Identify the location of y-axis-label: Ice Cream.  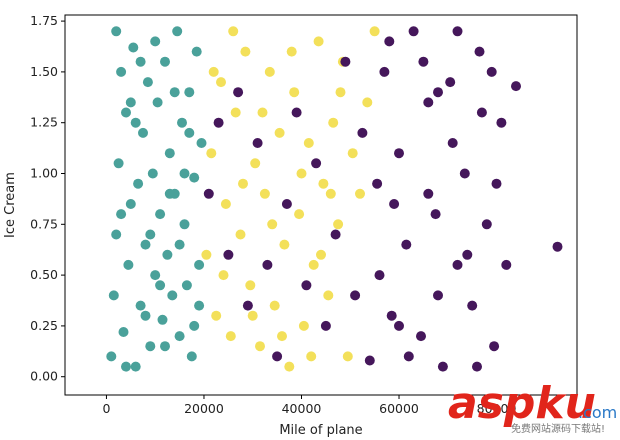
(10, 205).